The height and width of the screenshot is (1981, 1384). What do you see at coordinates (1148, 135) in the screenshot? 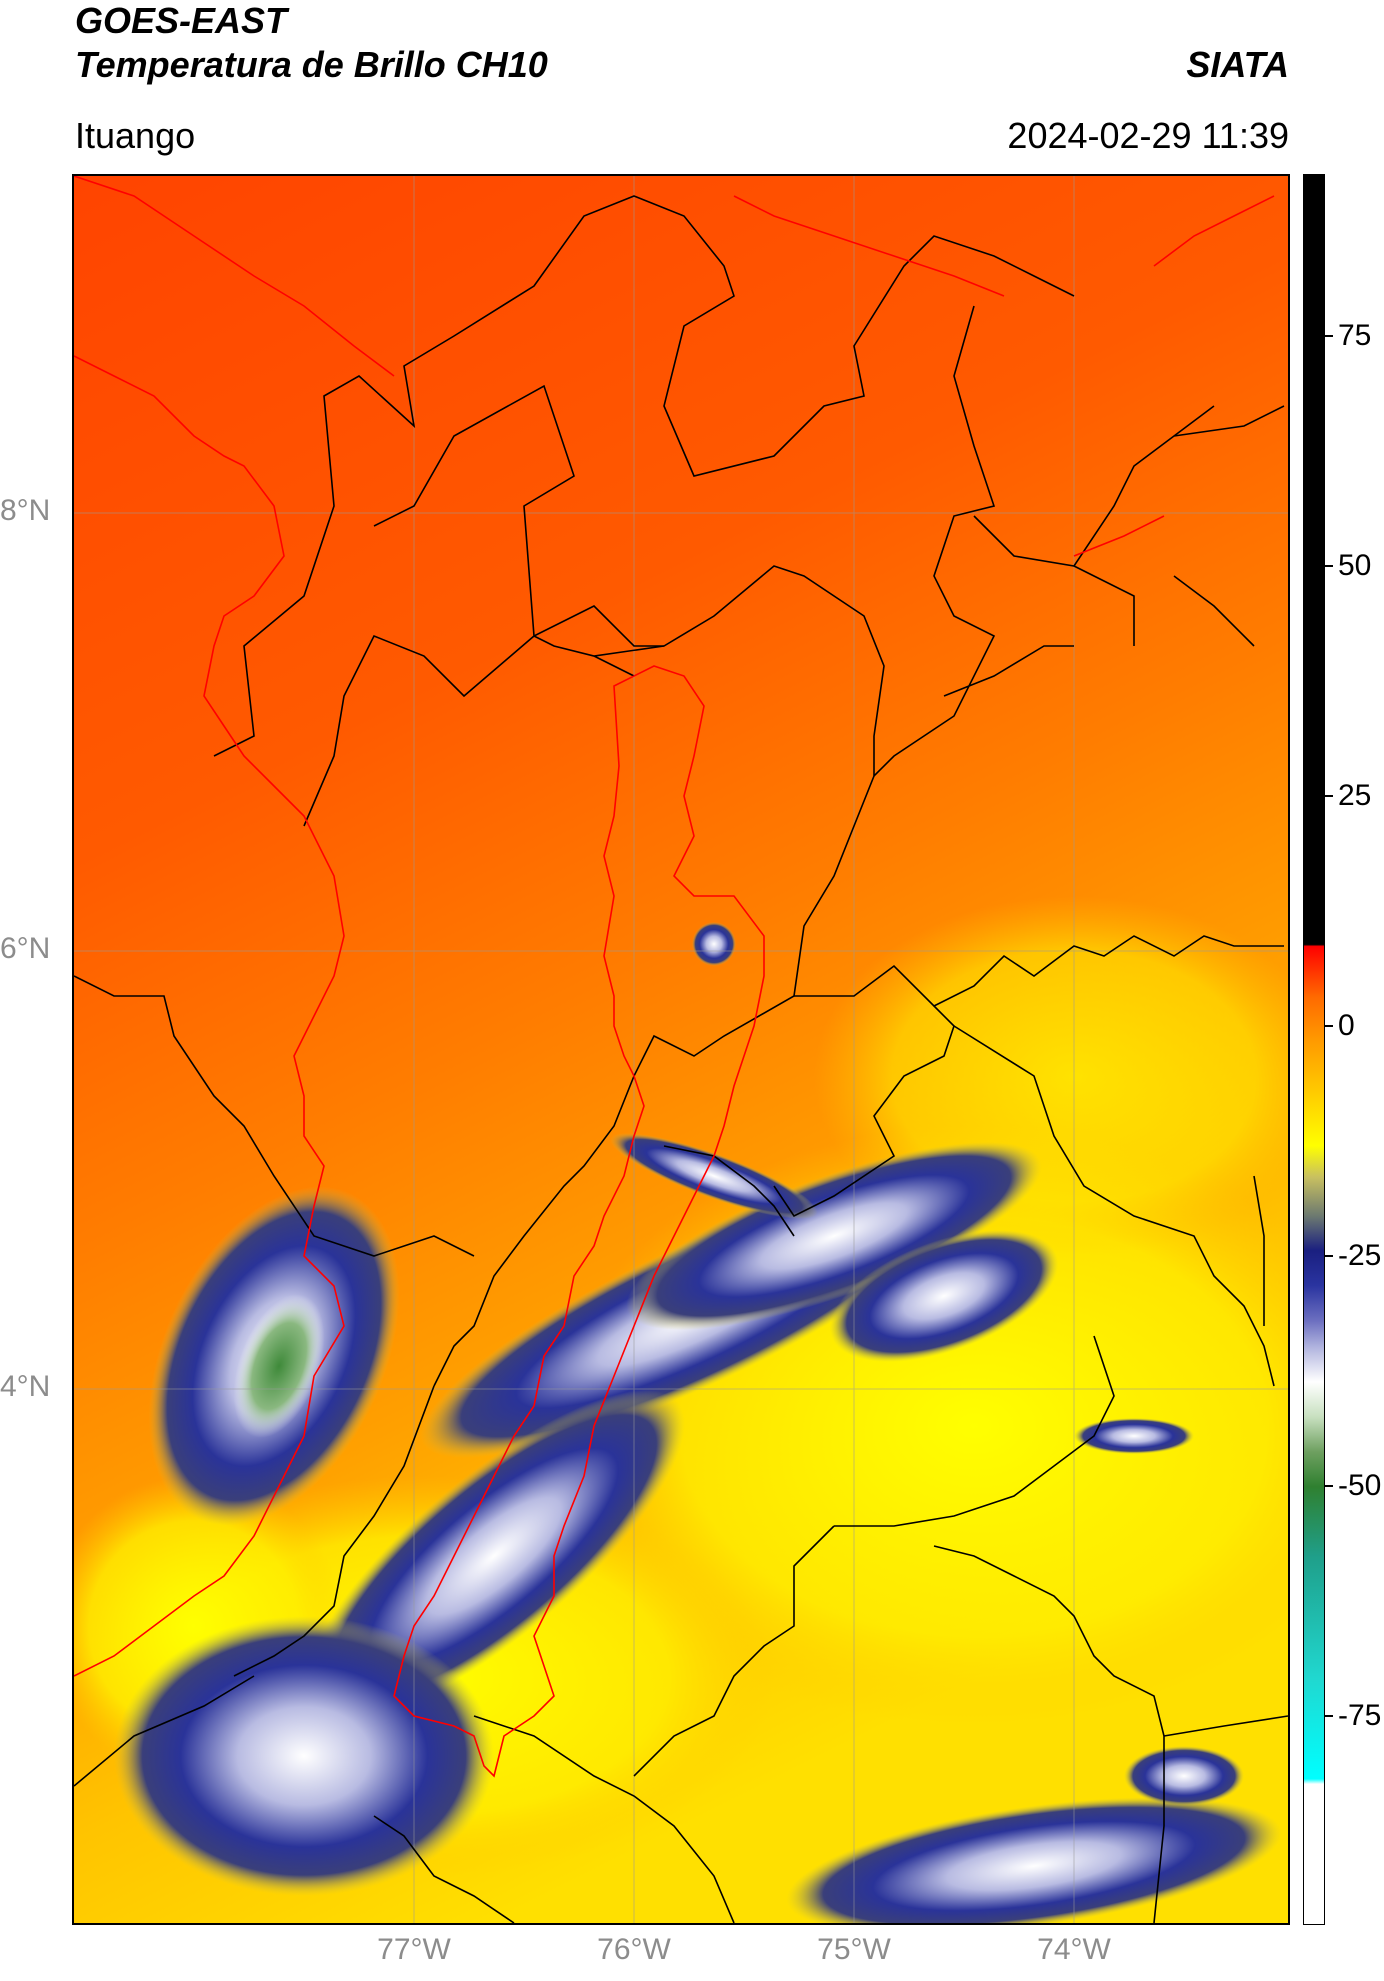
I see `timestamp-label: 2024-02-29 11:39` at bounding box center [1148, 135].